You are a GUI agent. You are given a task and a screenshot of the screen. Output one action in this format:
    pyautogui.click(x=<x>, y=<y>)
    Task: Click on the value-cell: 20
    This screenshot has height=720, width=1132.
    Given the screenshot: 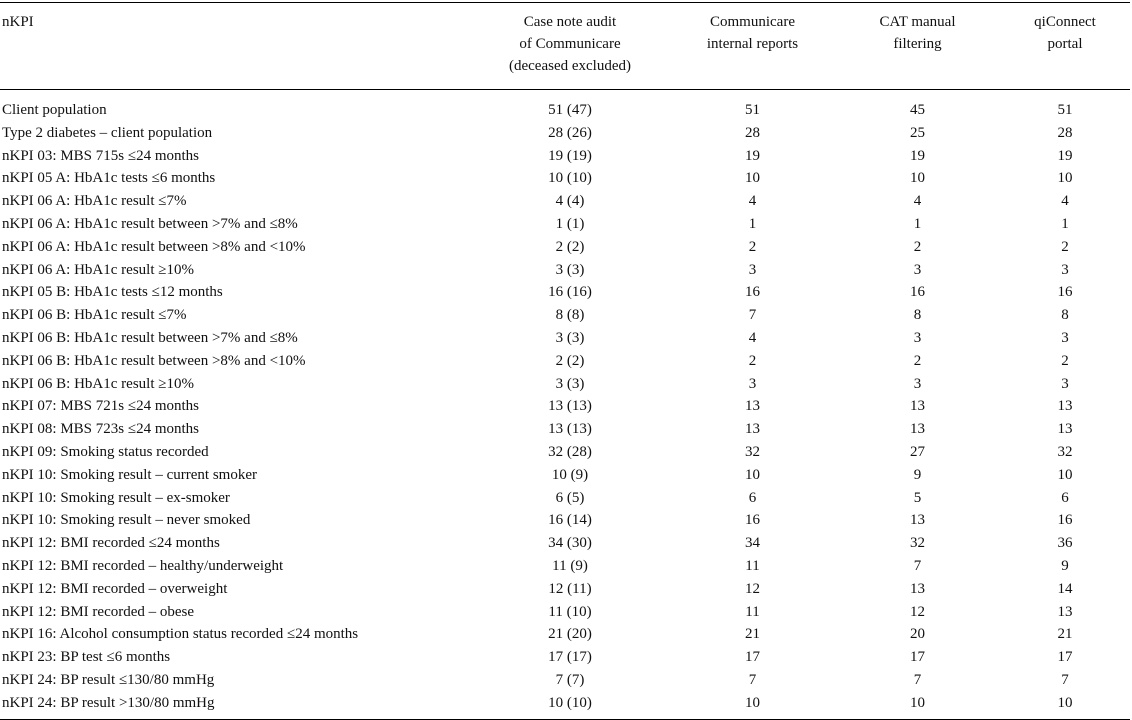 What is the action you would take?
    pyautogui.click(x=917, y=634)
    